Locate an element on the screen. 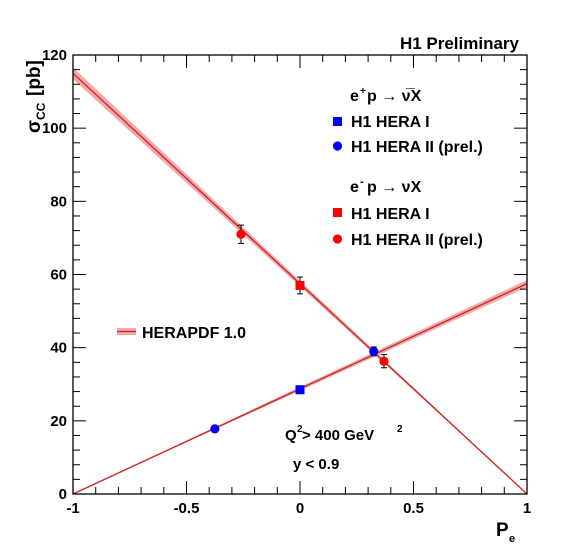 Image resolution: width=567 pixels, height=550 pixels. y-axis-label-sub: CC is located at coordinates (41, 111).